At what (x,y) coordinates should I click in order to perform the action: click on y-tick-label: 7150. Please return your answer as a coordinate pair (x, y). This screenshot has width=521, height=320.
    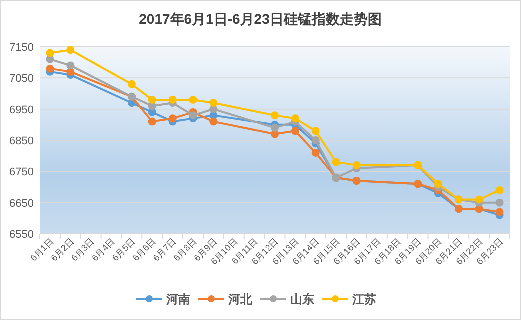
    Looking at the image, I should click on (22, 48).